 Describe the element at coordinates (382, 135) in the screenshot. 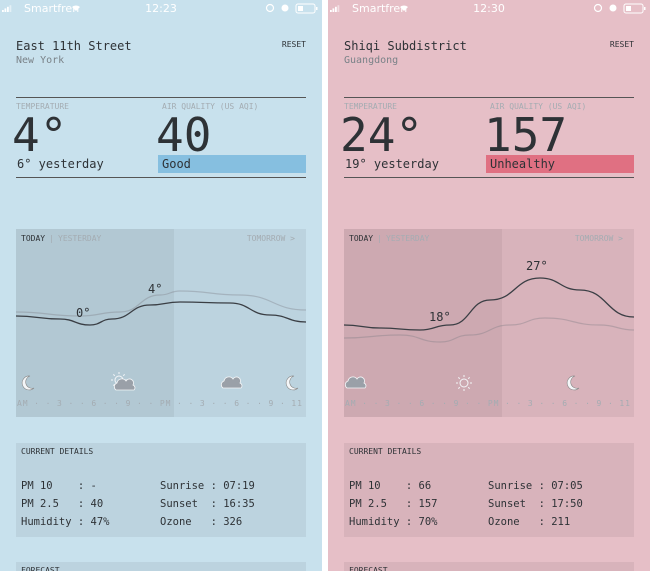

I see `temperature-value: 24°` at that location.